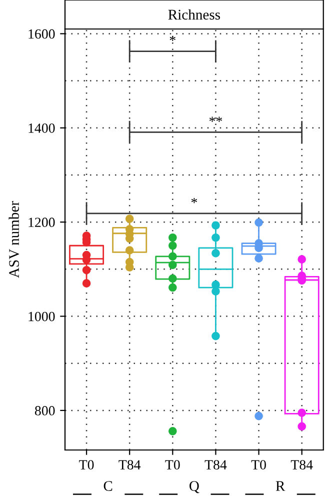 Image resolution: width=325 pixels, height=500 pixels. Describe the element at coordinates (41, 34) in the screenshot. I see `y-tick-label: 1600` at that location.